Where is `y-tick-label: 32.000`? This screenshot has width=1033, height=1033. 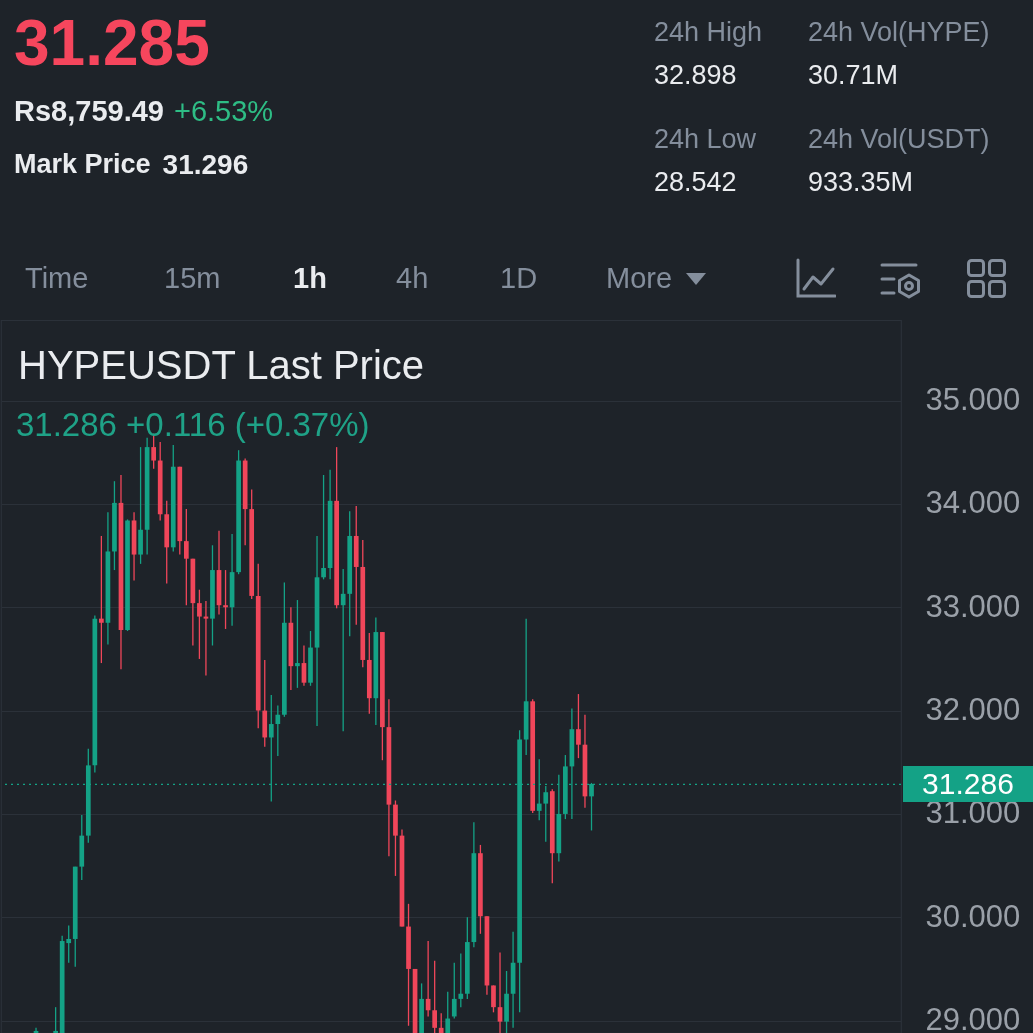 y-tick-label: 32.000 is located at coordinates (973, 710).